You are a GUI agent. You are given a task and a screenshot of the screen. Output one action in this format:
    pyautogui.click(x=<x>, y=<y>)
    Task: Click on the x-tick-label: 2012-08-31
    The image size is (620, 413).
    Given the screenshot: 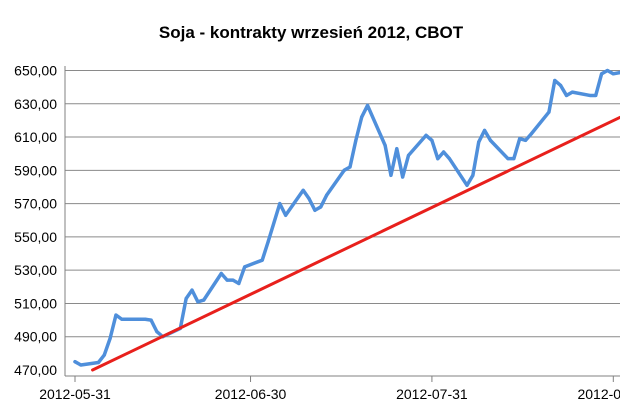 What is the action you would take?
    pyautogui.click(x=598, y=394)
    